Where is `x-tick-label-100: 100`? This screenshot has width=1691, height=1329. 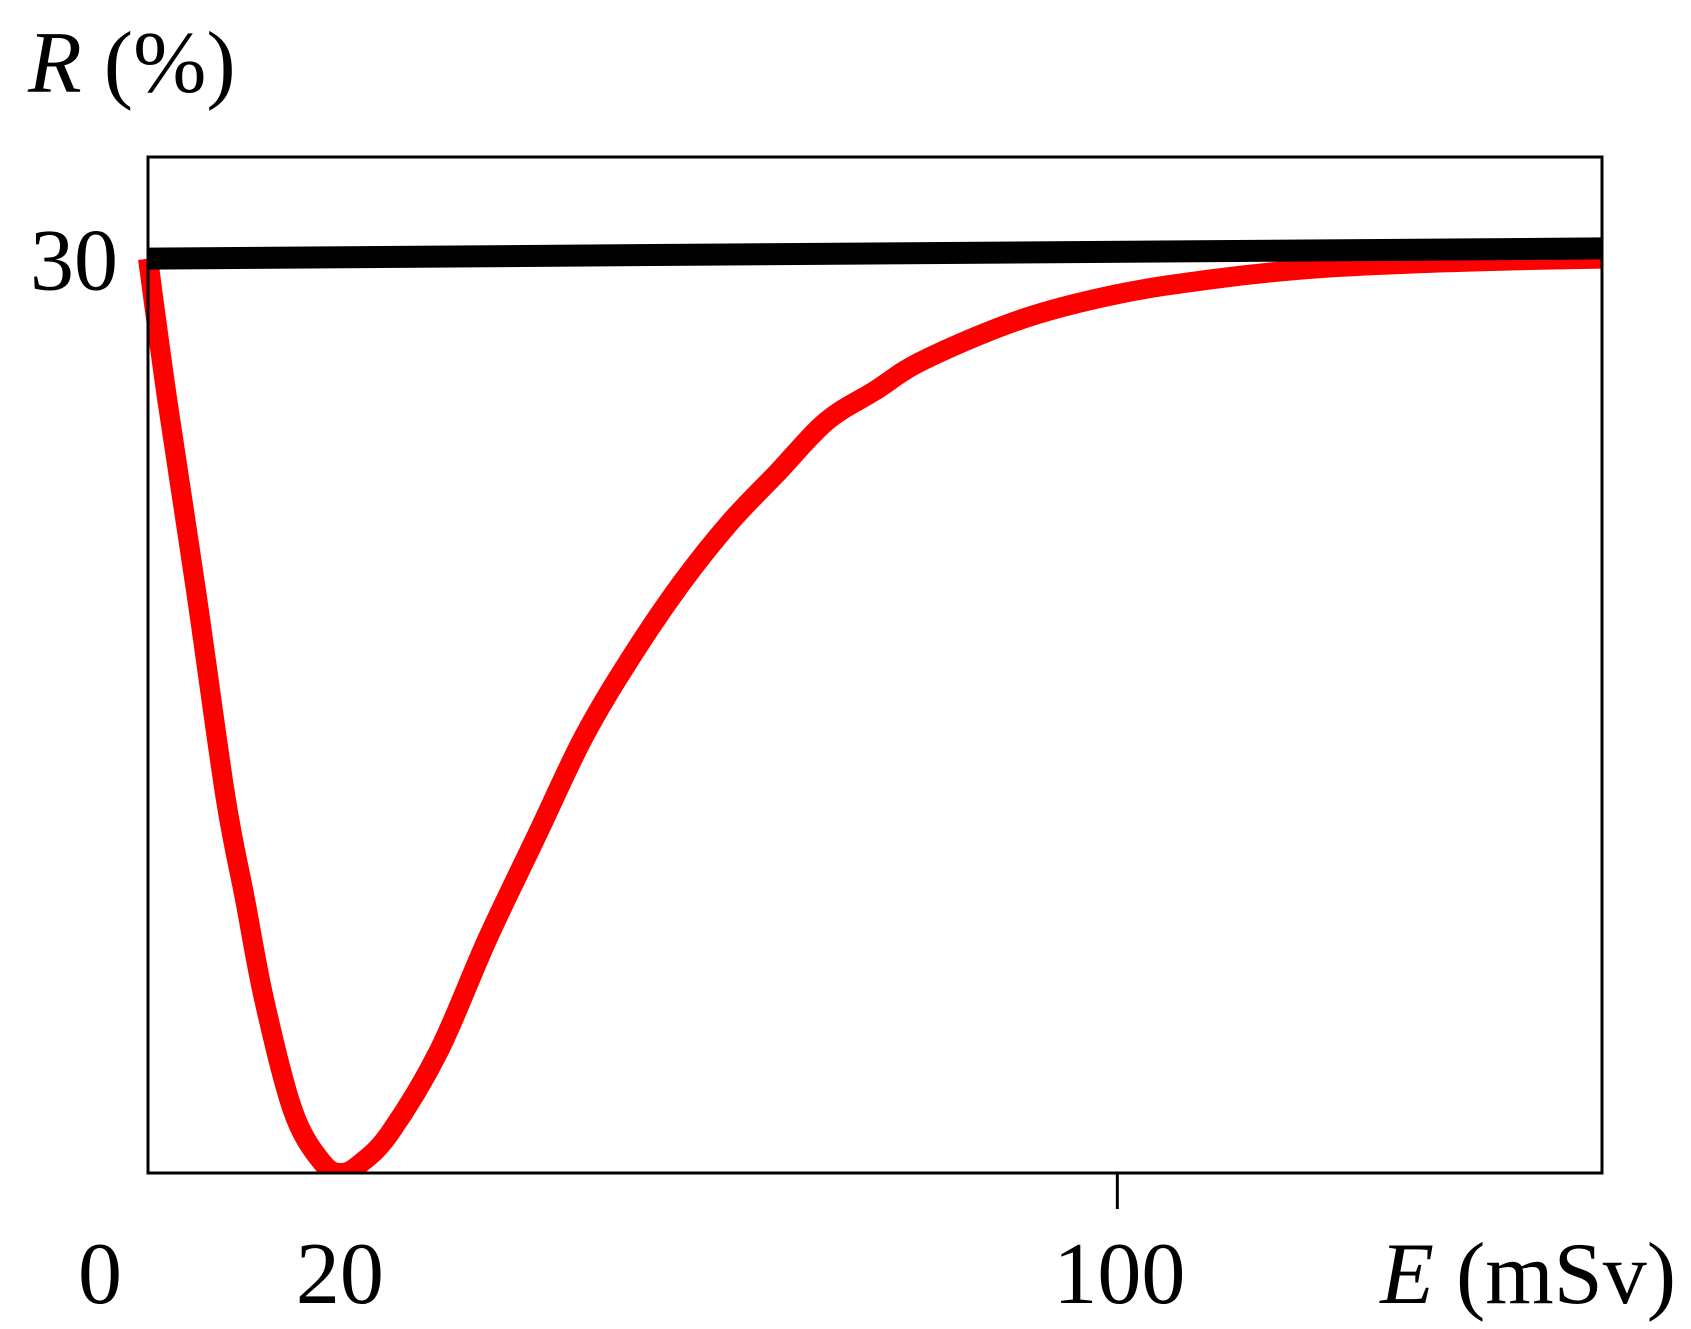 x-tick-label-100: 100 is located at coordinates (1119, 1274).